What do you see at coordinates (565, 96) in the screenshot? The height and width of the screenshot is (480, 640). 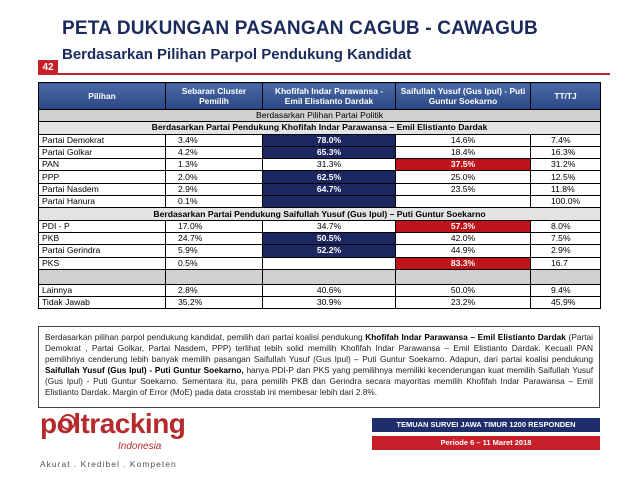 I see `header-cell: TT/TJ` at bounding box center [565, 96].